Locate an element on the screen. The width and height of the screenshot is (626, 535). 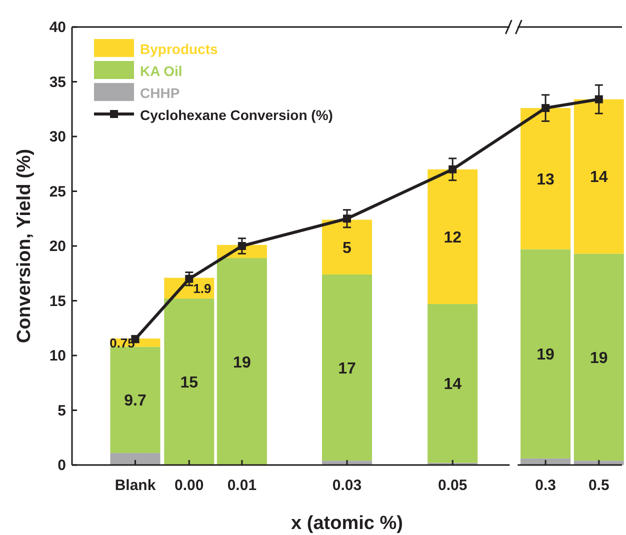
legend-label: KA Oil is located at coordinates (161, 71).